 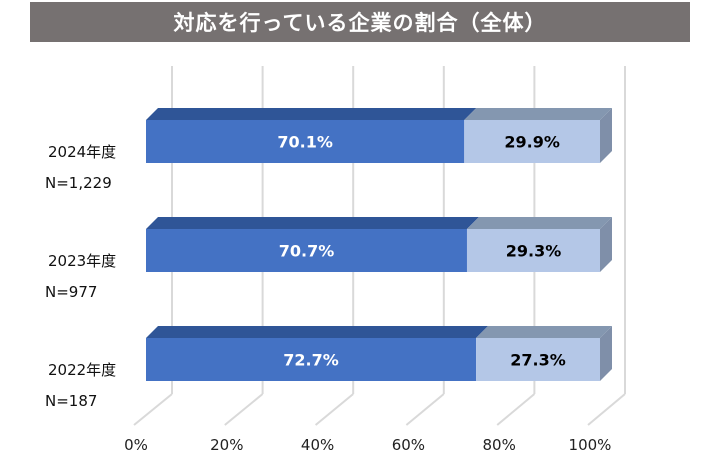 I want to click on x-tick-label: 80%, so click(x=499, y=445).